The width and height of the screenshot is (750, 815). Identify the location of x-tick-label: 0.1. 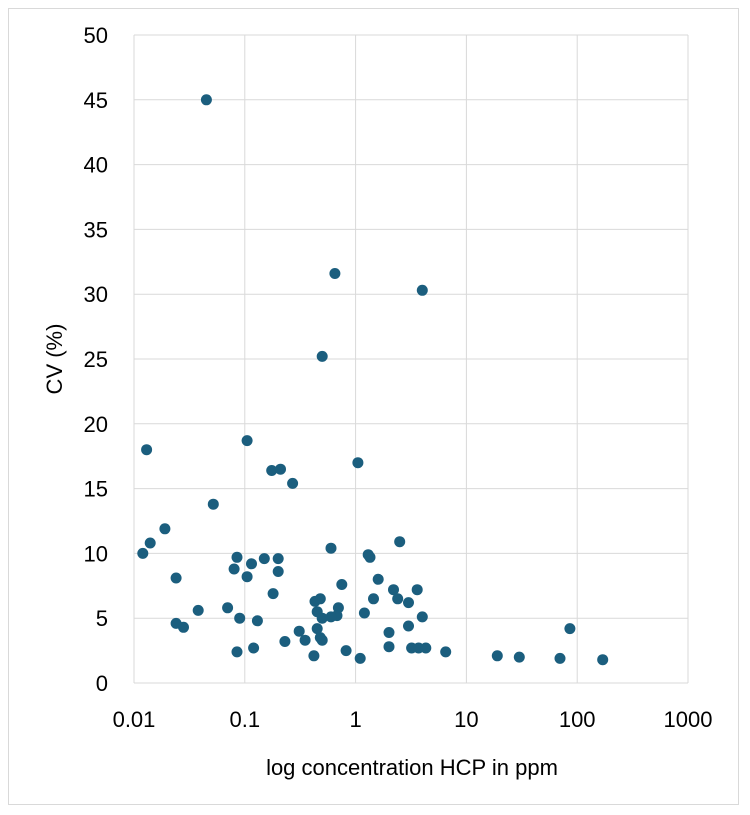
(245, 719).